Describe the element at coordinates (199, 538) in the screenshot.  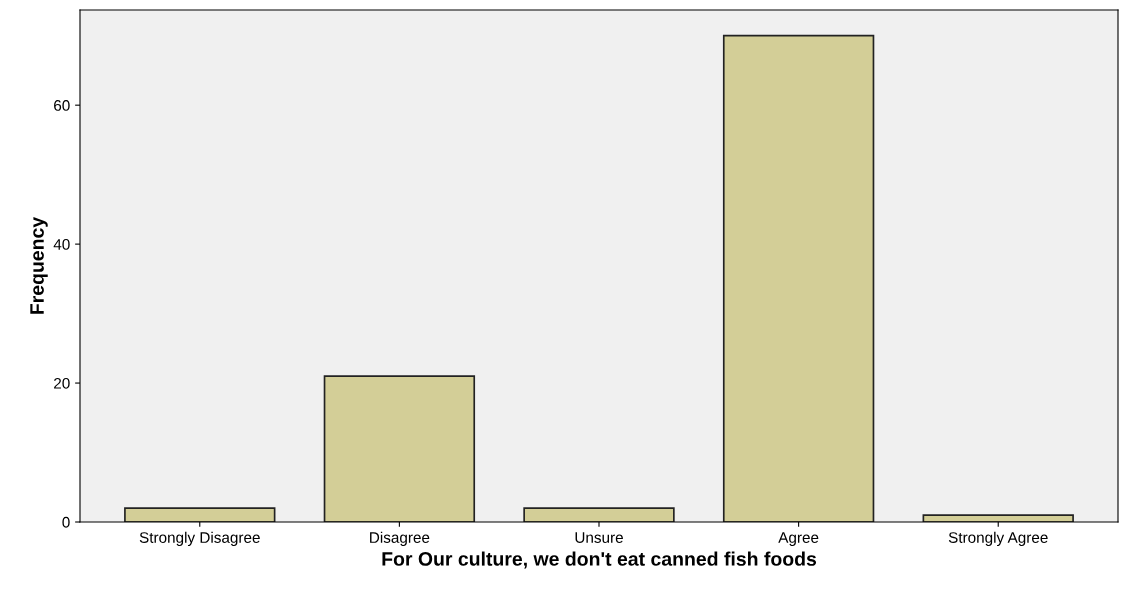
I see `x-tick-label: Strongly Disagree` at that location.